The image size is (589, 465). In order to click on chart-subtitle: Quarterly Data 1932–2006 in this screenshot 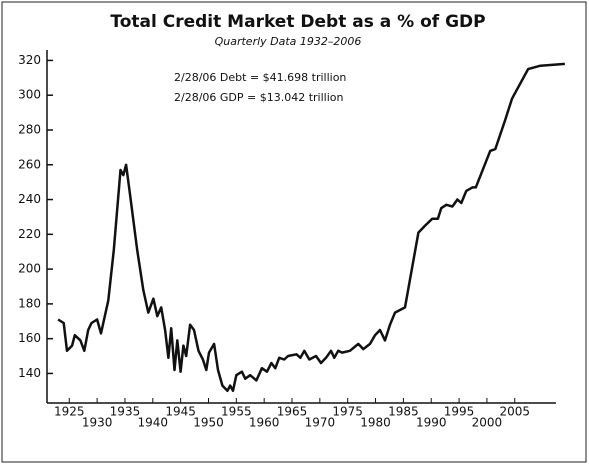, I will do `click(288, 41)`.